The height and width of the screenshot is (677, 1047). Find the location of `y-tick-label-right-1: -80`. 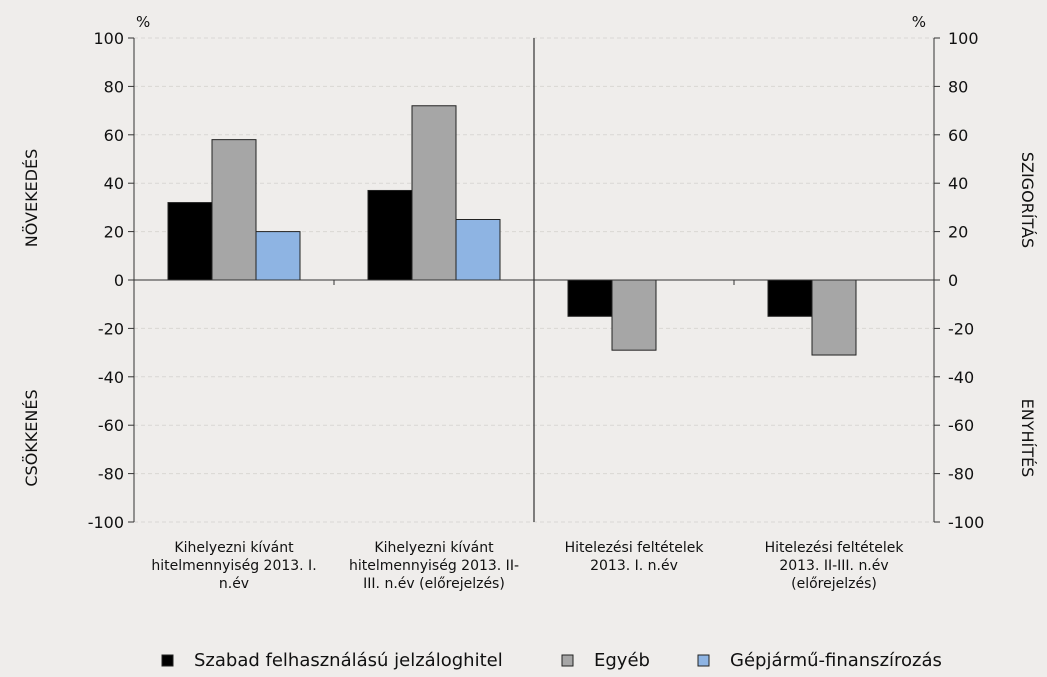

y-tick-label-right-1: -80 is located at coordinates (961, 474).